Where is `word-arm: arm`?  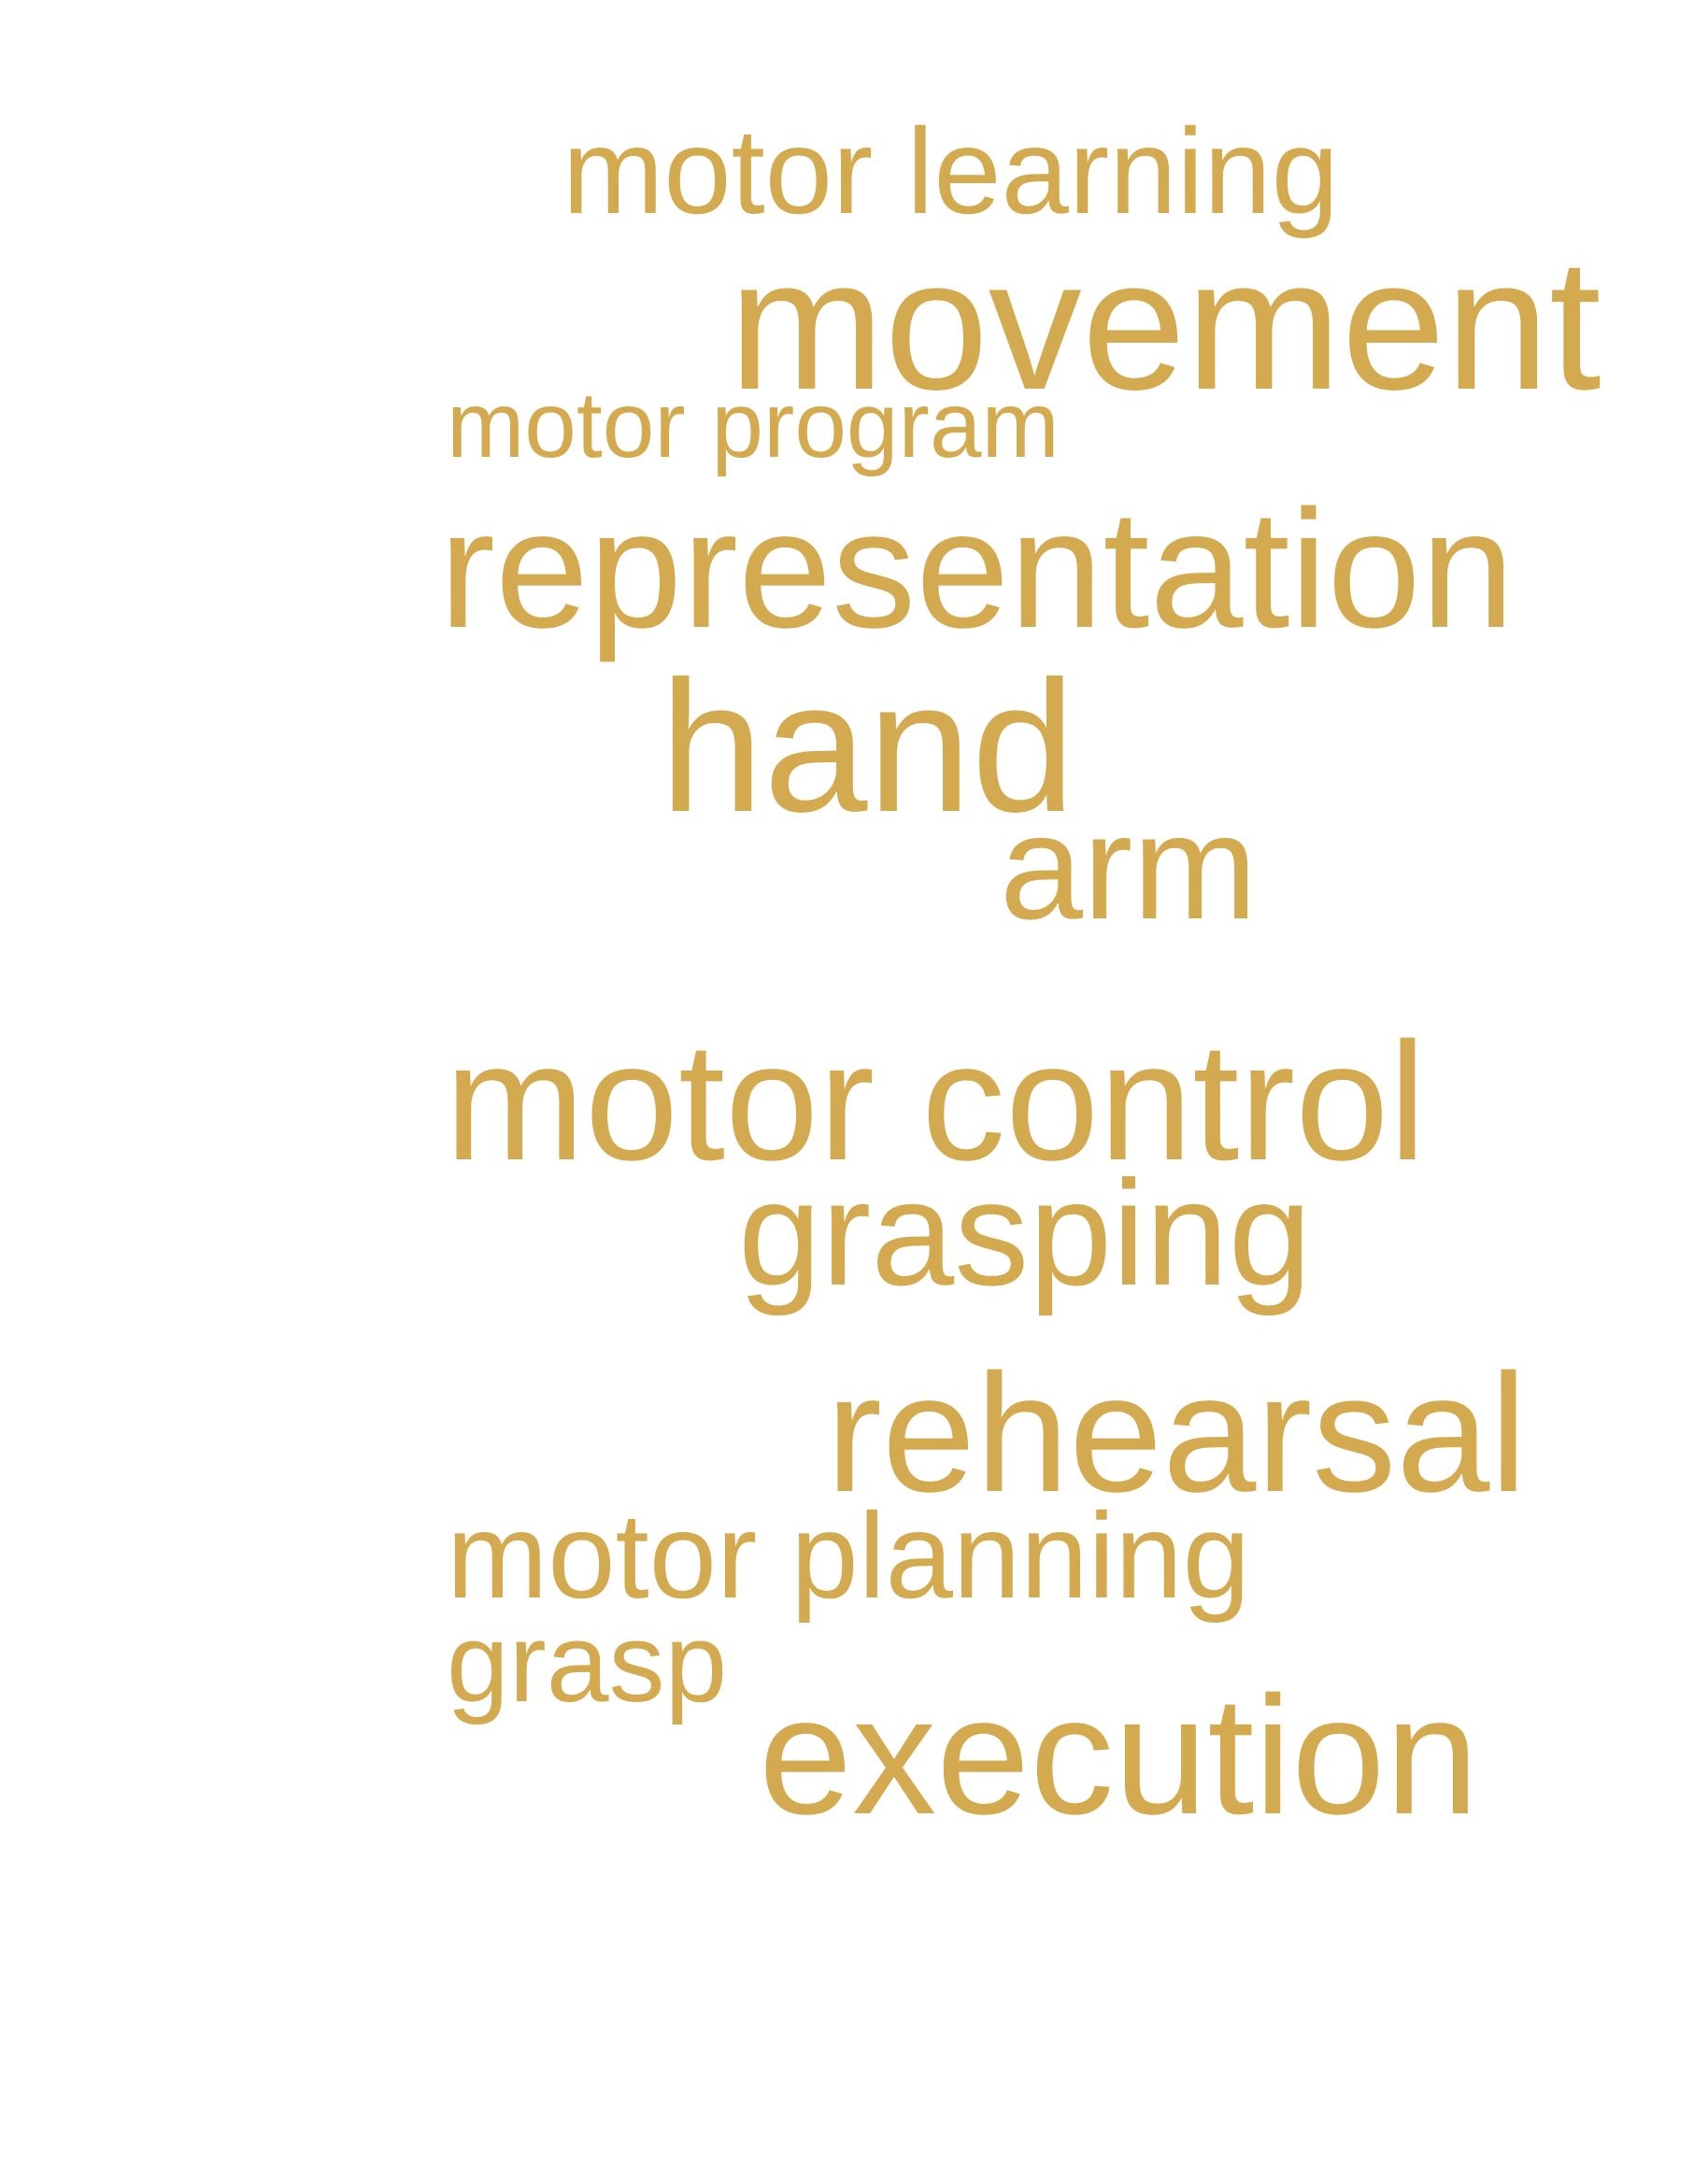 word-arm: arm is located at coordinates (1129, 866).